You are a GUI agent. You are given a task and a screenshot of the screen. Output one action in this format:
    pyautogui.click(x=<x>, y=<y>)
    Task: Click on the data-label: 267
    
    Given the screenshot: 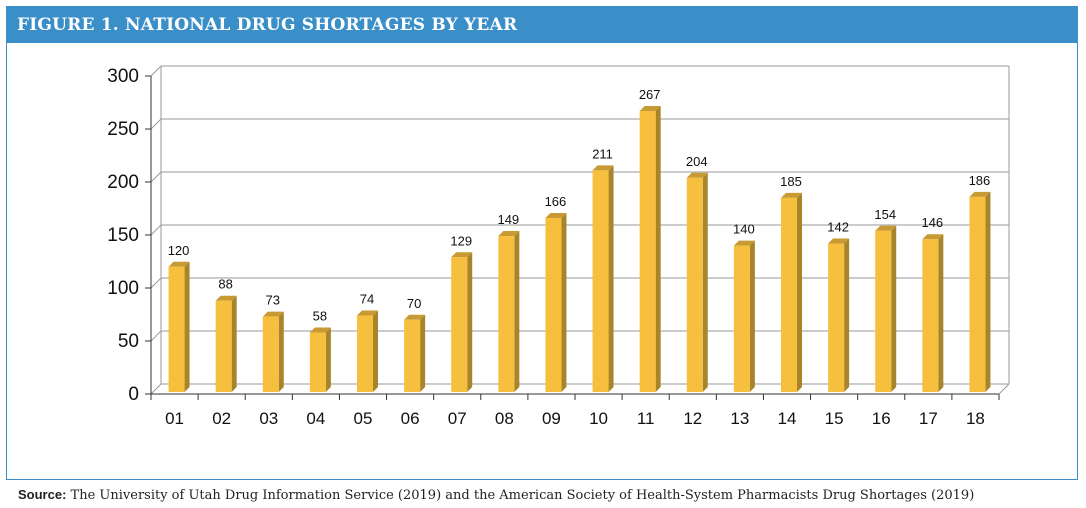 What is the action you would take?
    pyautogui.click(x=650, y=94)
    